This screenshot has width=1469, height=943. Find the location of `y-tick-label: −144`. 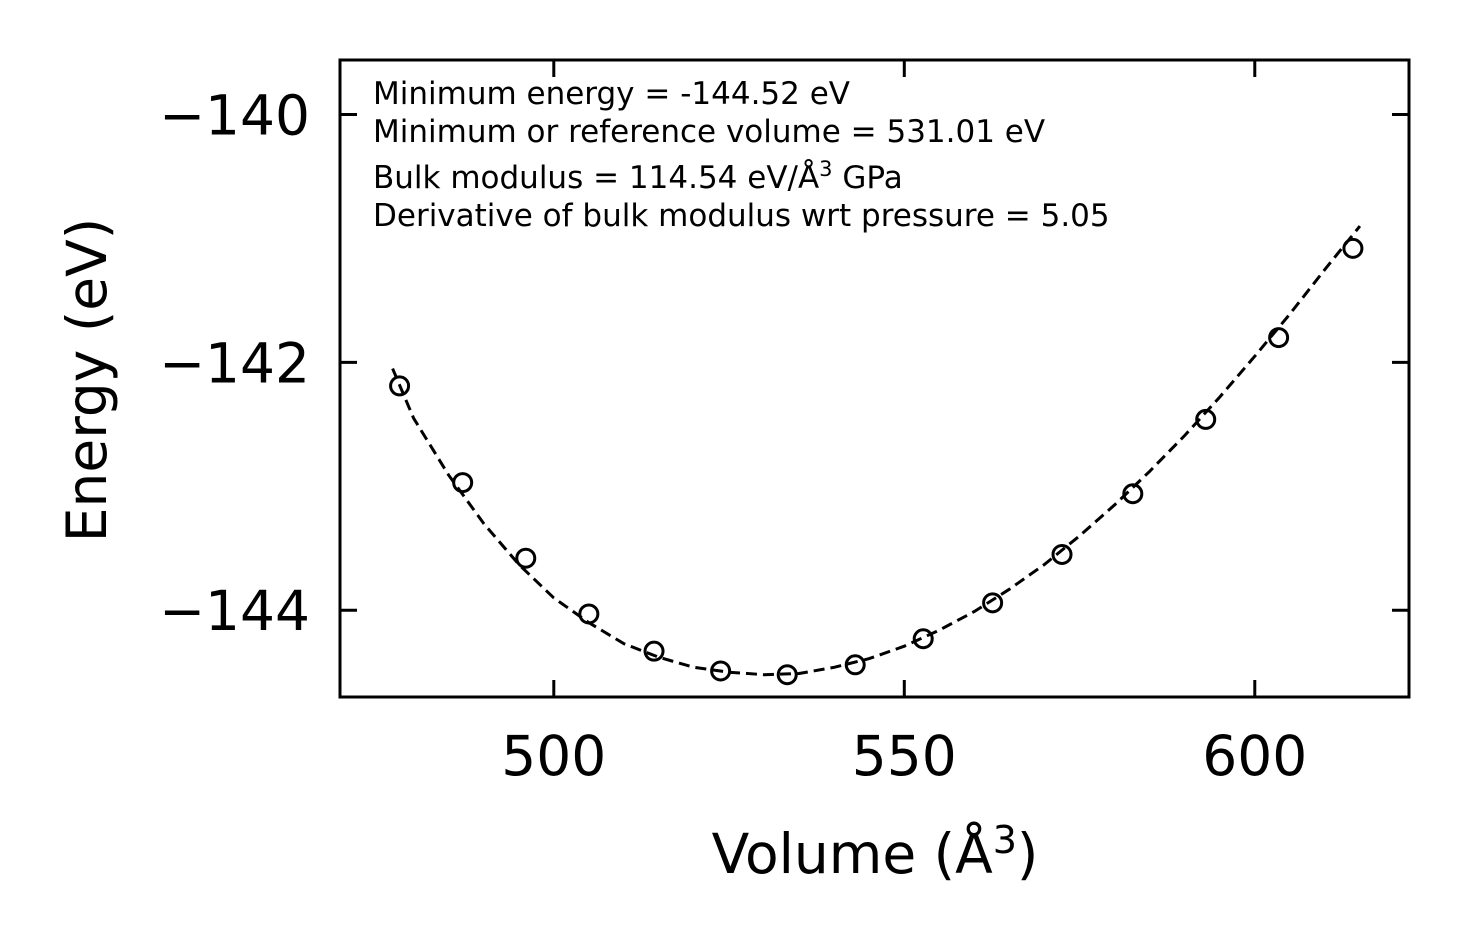

y-tick-label: −144 is located at coordinates (234, 611).